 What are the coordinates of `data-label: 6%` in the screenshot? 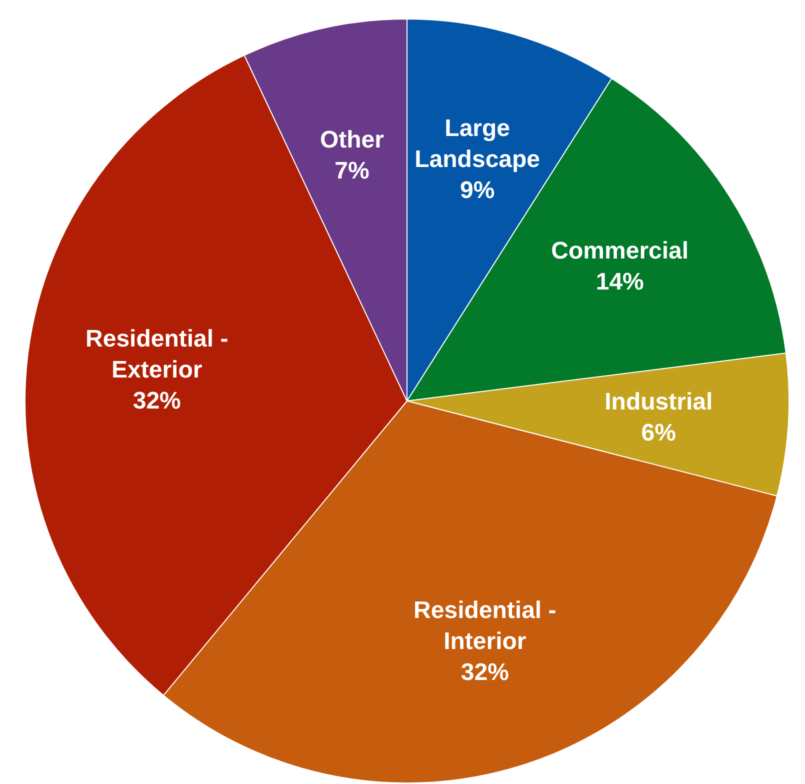 It's located at (658, 432).